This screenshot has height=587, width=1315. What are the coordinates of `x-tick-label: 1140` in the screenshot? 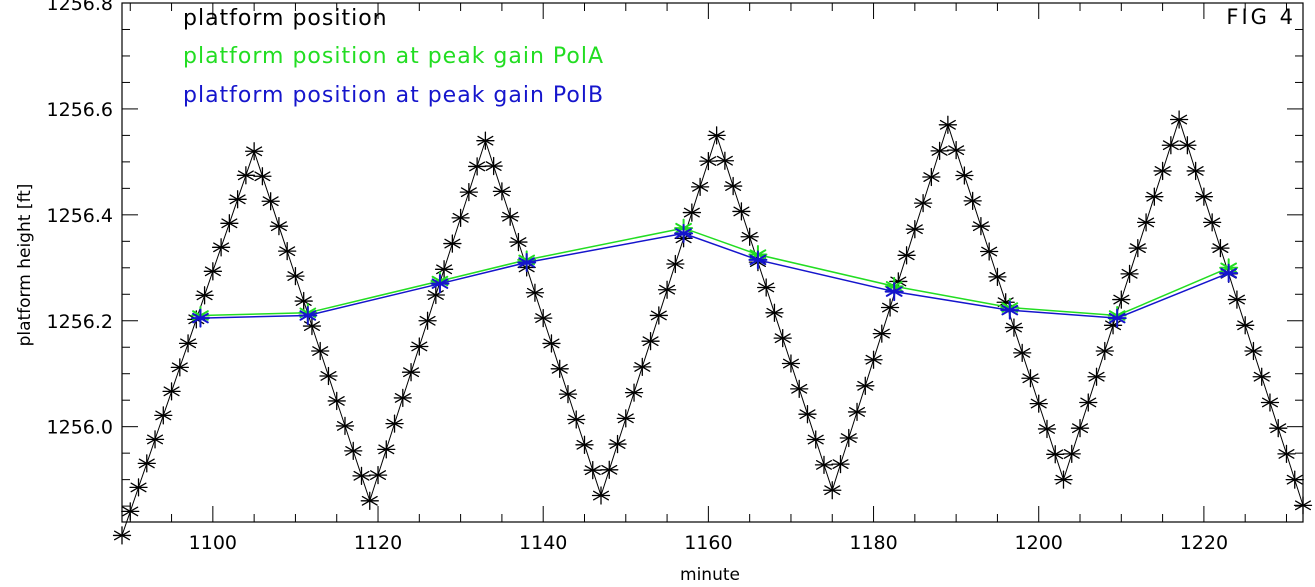 It's located at (543, 543).